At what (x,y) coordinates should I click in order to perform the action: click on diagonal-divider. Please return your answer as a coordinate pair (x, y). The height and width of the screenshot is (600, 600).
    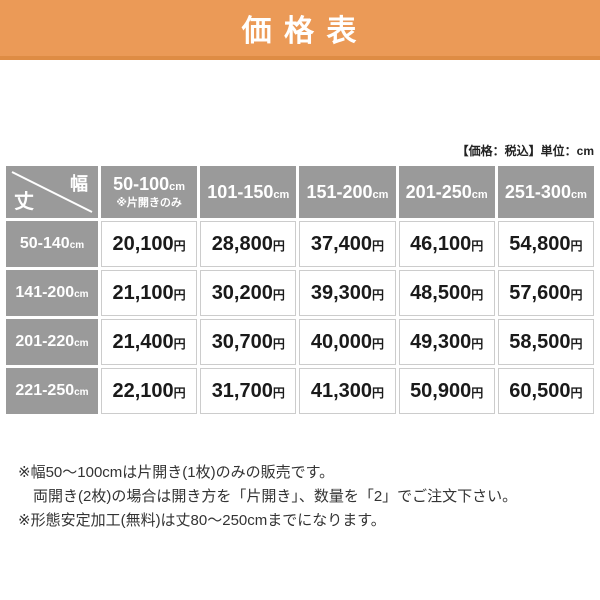
    Looking at the image, I should click on (52, 192).